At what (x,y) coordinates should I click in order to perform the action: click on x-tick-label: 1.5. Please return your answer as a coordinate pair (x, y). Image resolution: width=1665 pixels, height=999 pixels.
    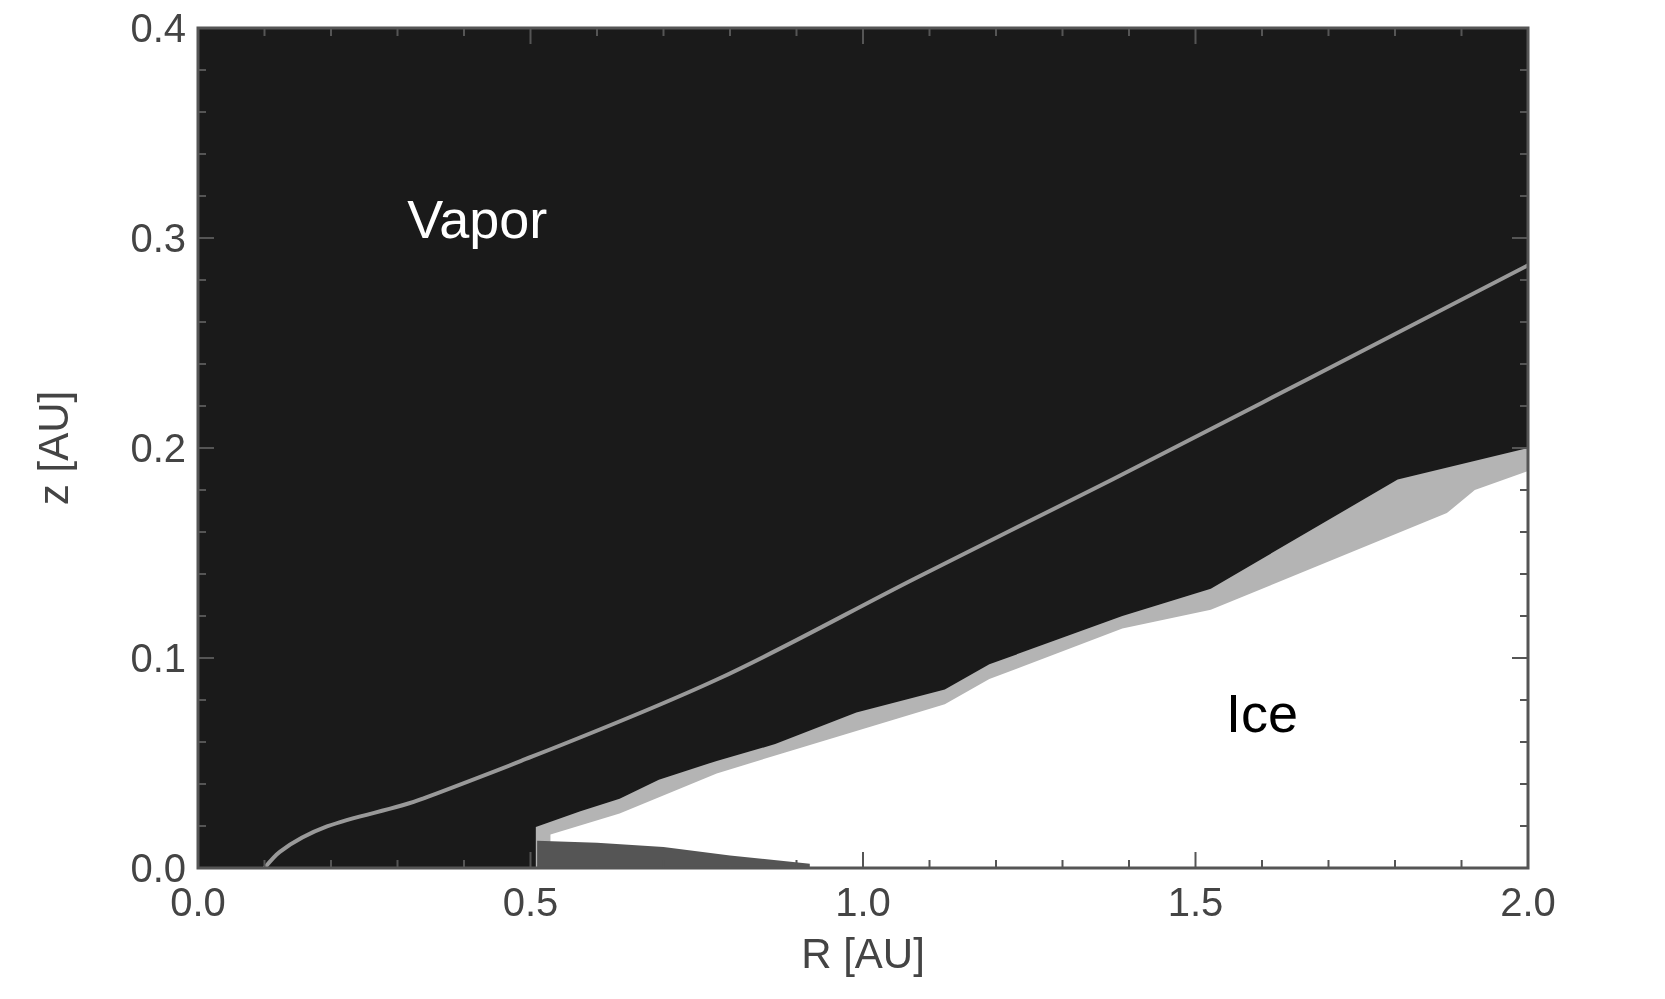
    Looking at the image, I should click on (1195, 902).